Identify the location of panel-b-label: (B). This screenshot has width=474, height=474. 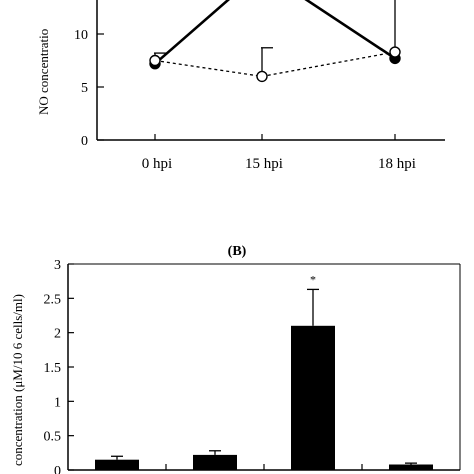
(237, 251).